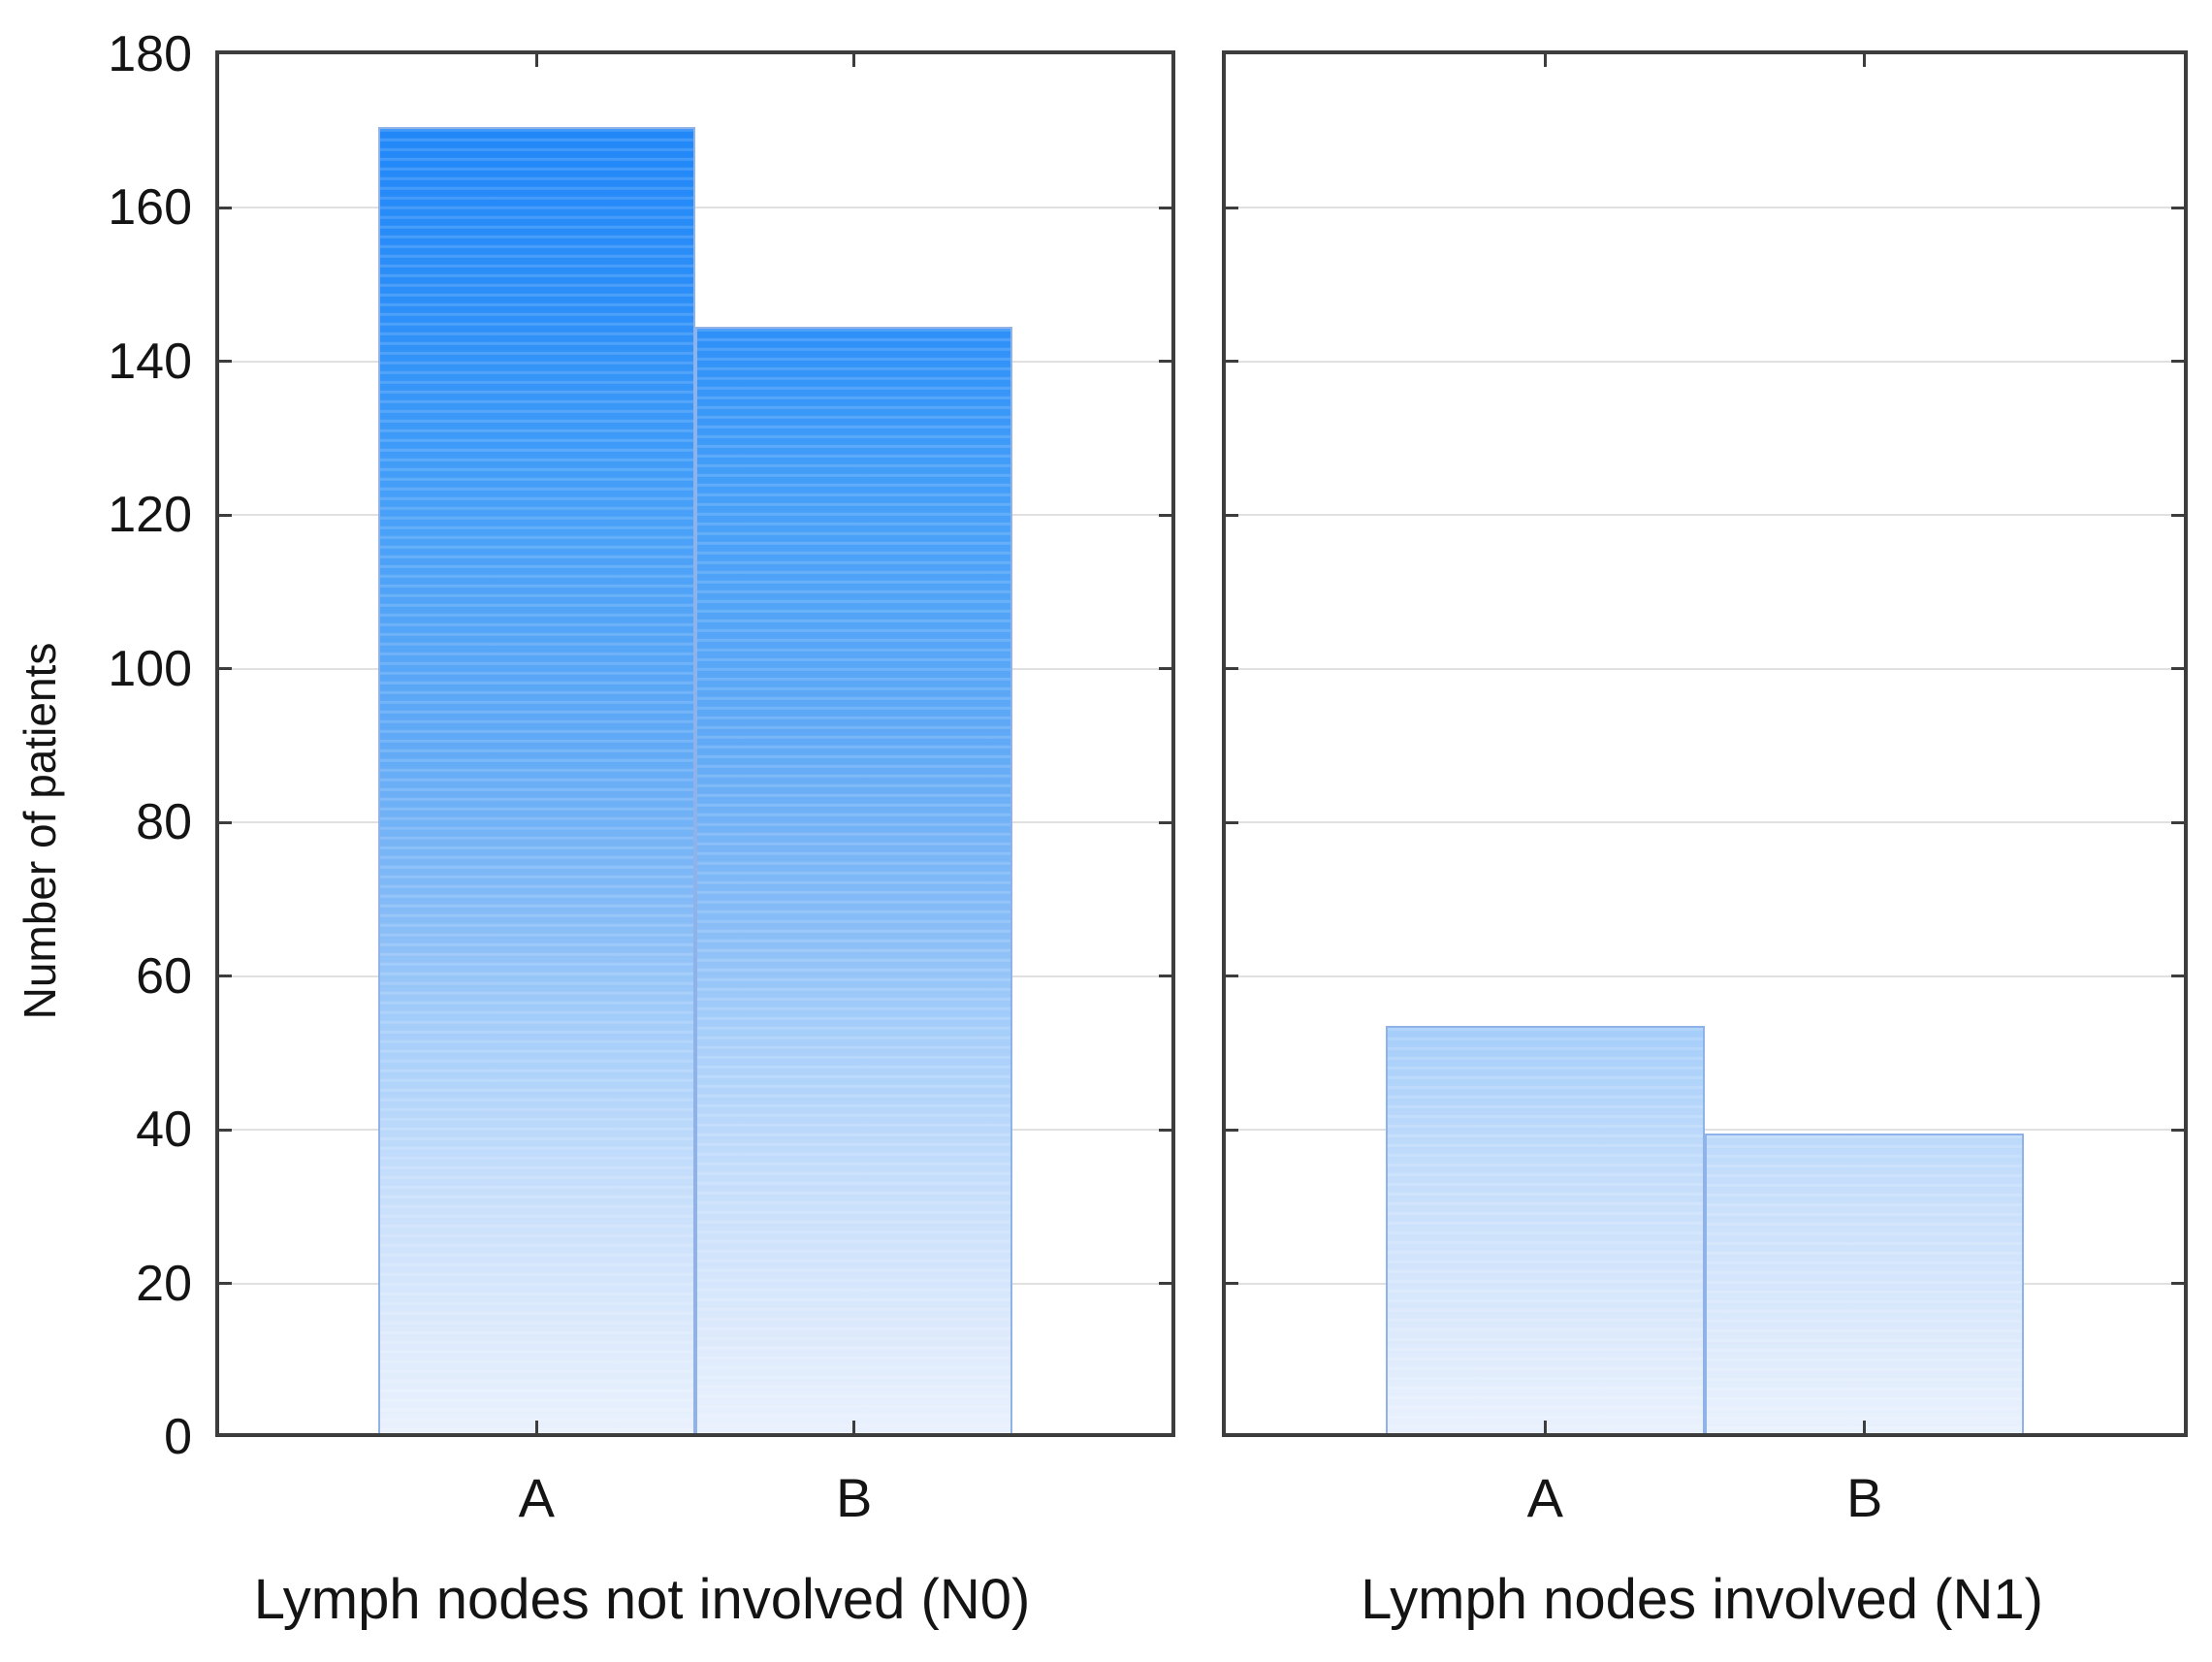  I want to click on panel-caption-n1: Lymph nodes involved (N1), so click(1702, 1599).